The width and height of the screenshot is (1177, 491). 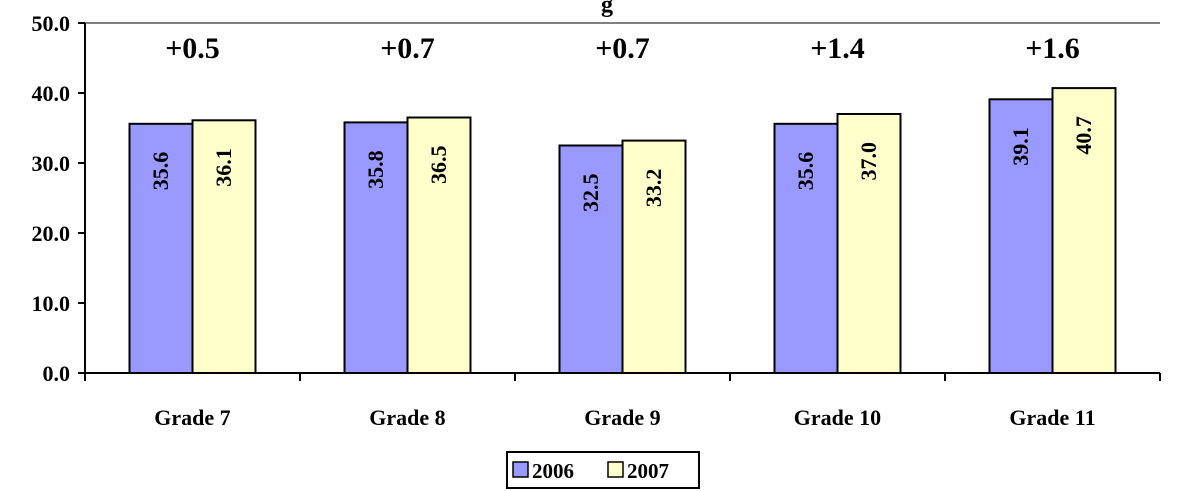 I want to click on y-tick-label: 10.0, so click(x=51, y=303).